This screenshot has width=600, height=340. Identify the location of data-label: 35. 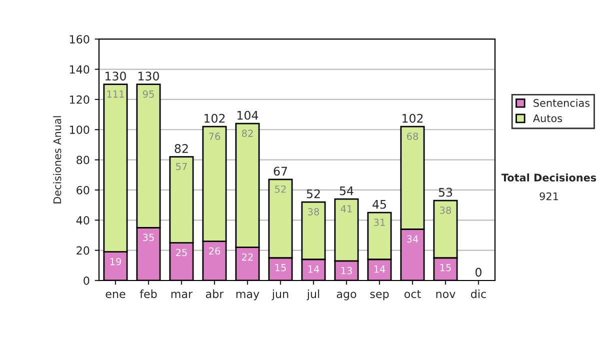
(148, 238).